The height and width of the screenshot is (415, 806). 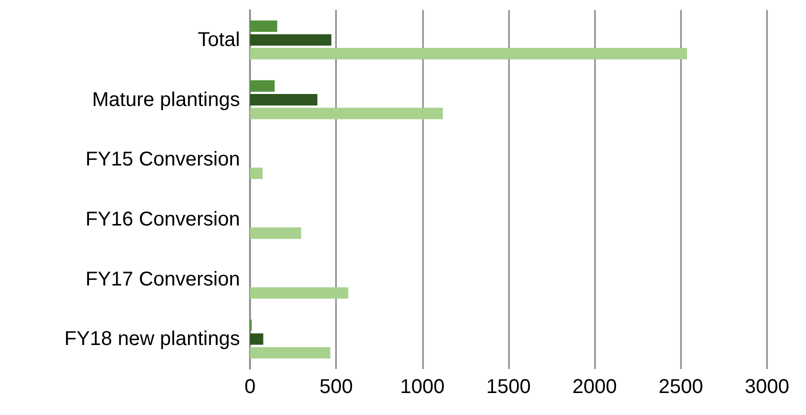 I want to click on x-tick-label: 1000, so click(x=422, y=387).